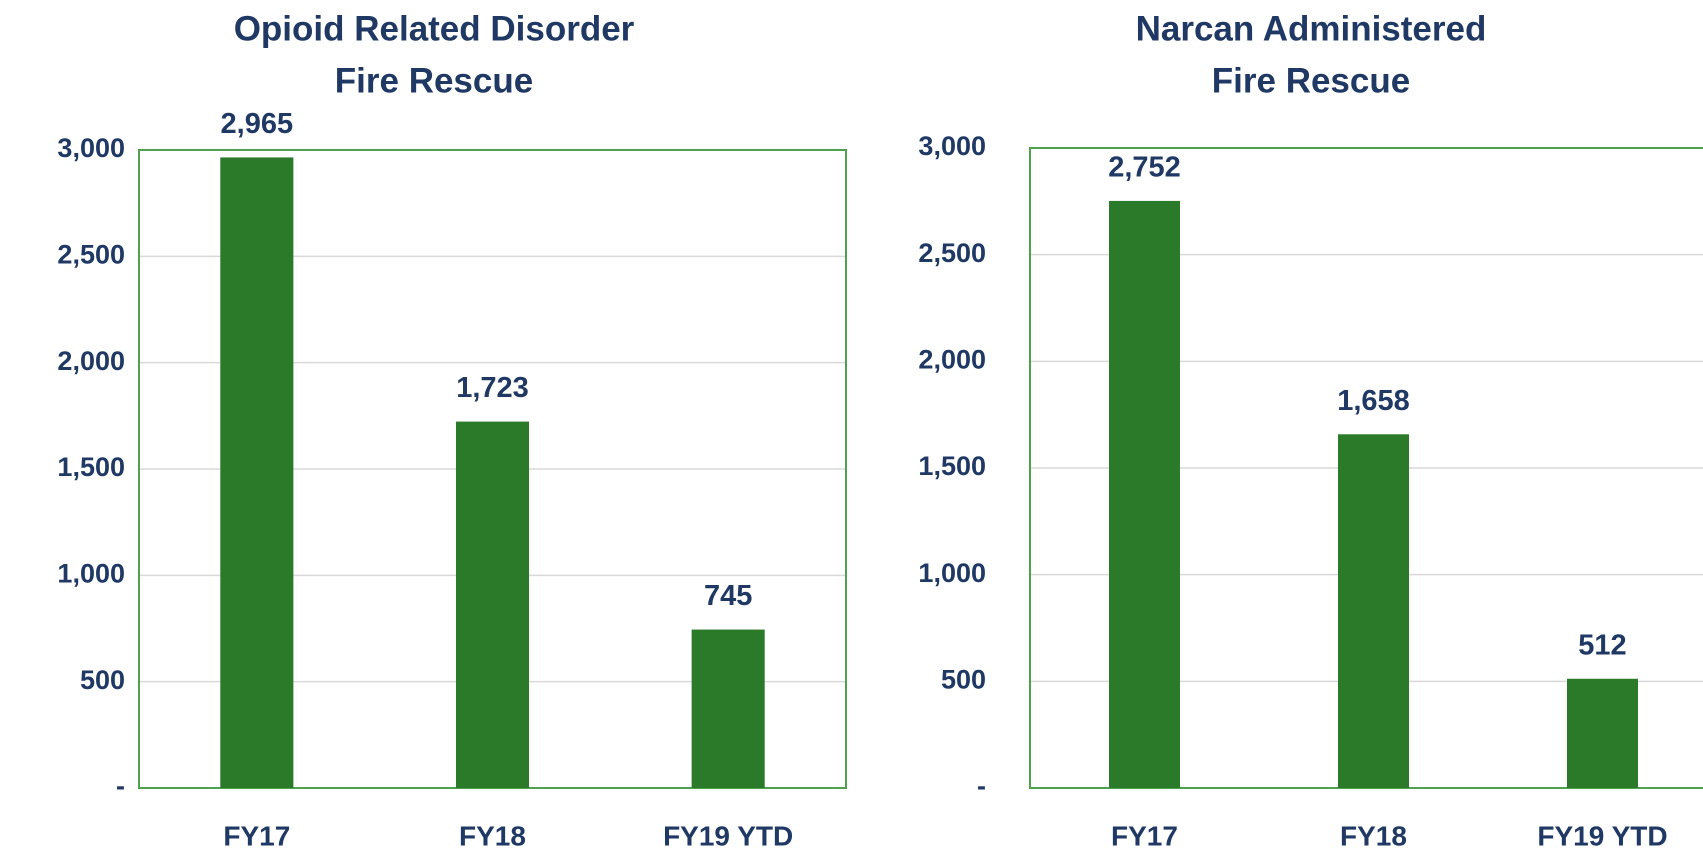 The width and height of the screenshot is (1703, 852). What do you see at coordinates (1311, 28) in the screenshot?
I see `chart-title: Narcan Administered` at bounding box center [1311, 28].